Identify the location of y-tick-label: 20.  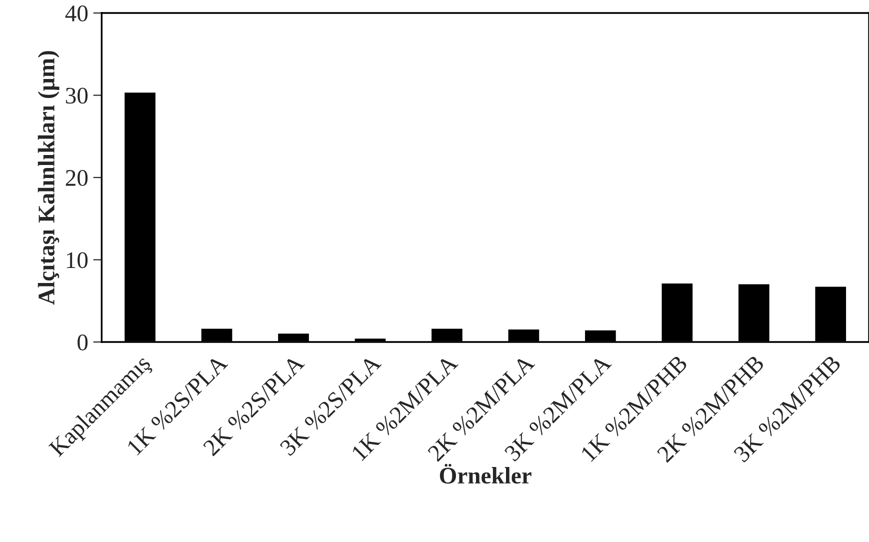
(77, 178).